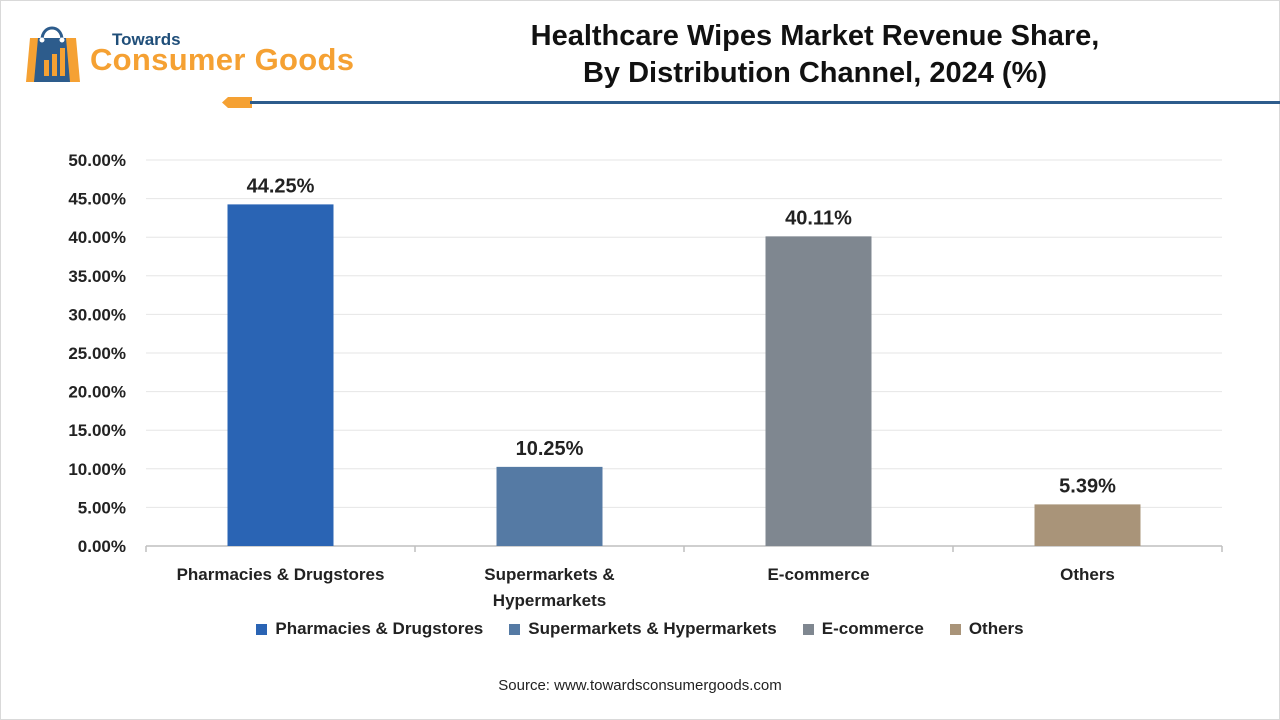 Image resolution: width=1280 pixels, height=720 pixels. Describe the element at coordinates (549, 600) in the screenshot. I see `x-tick-label: Hypermarkets` at that location.